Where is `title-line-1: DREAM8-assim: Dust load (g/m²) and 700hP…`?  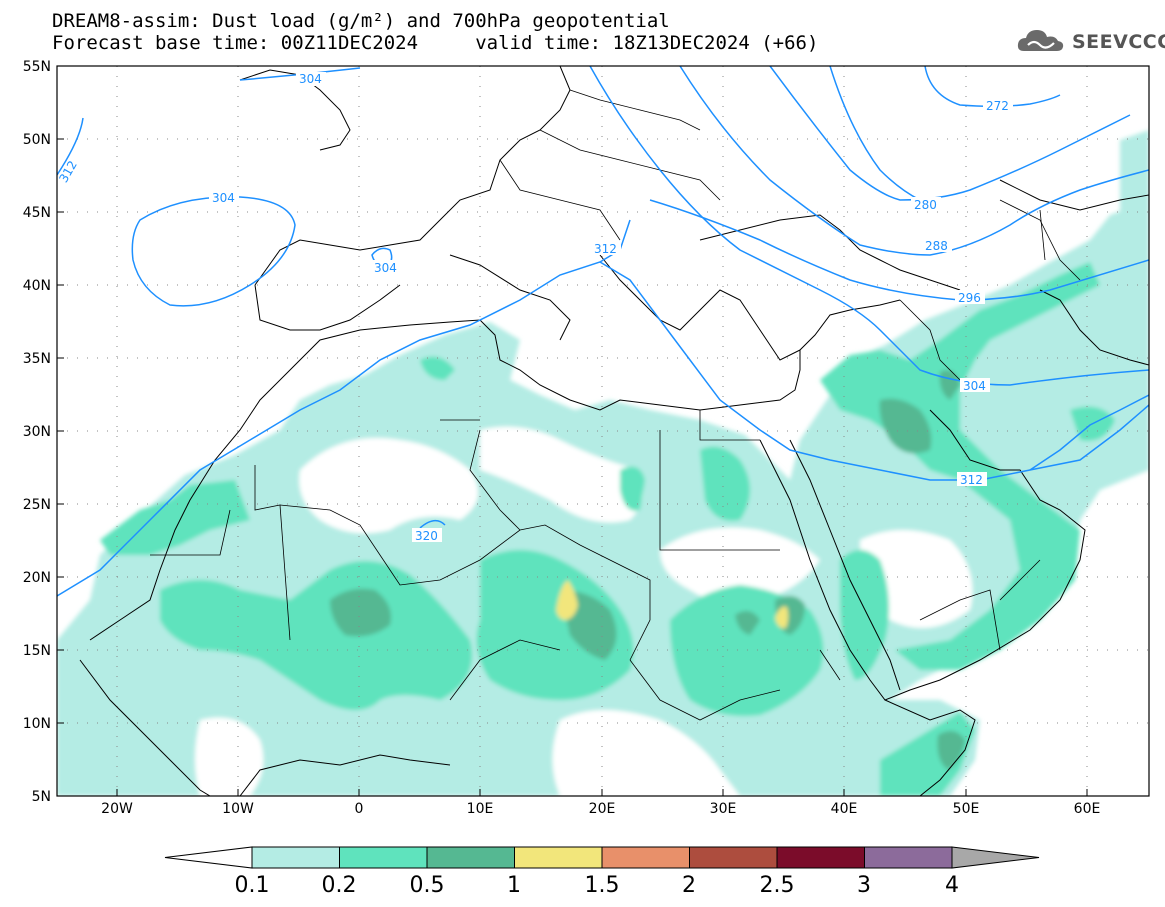 title-line-1: DREAM8-assim: Dust load (g/m²) and 700hP… is located at coordinates (361, 21).